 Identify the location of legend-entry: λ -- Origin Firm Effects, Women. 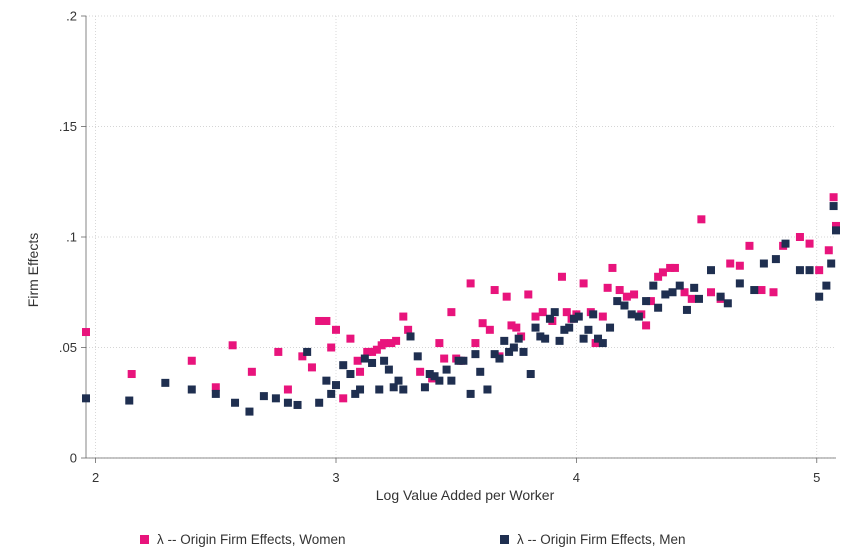
(243, 539).